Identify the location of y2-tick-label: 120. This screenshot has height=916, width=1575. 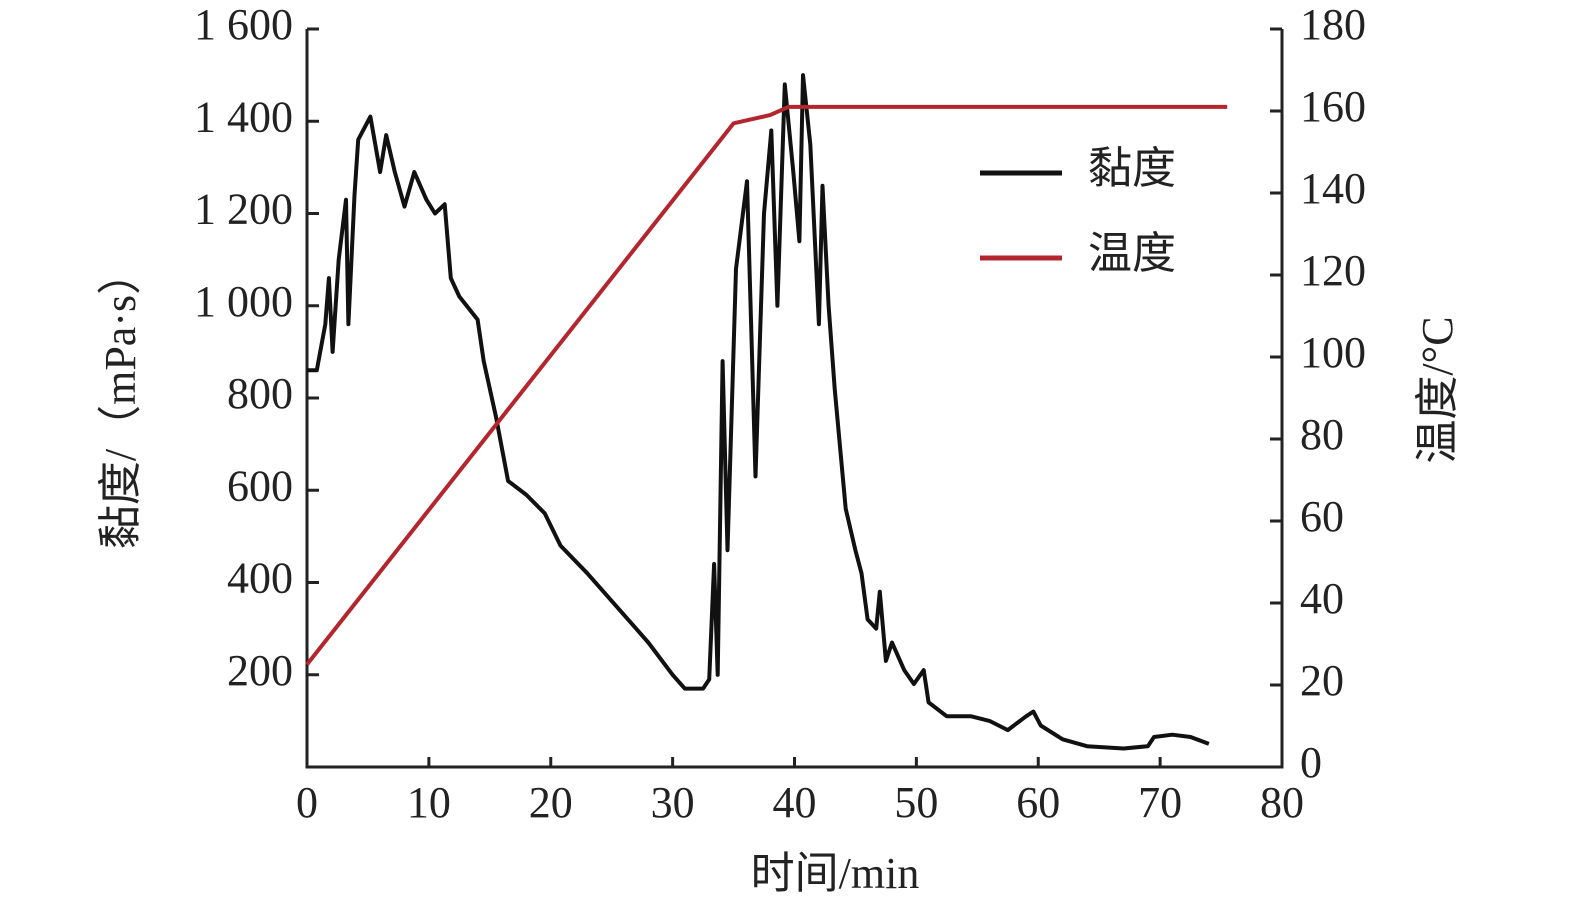
(1333, 270).